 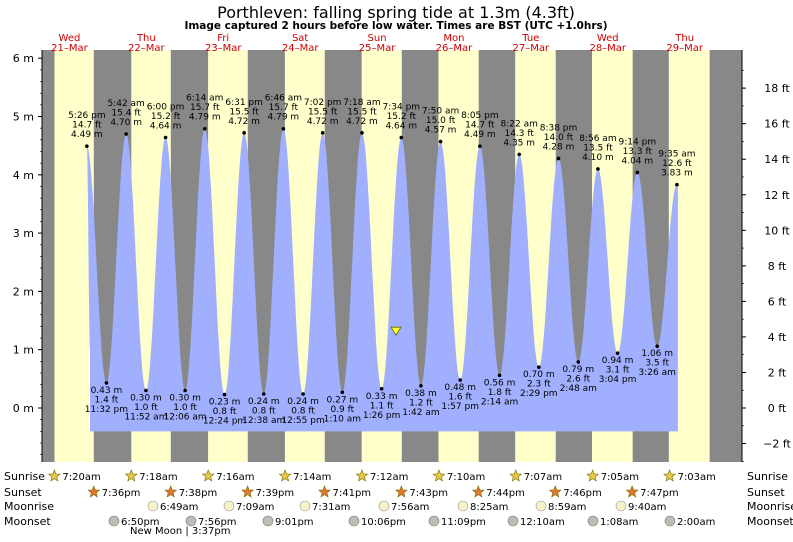 I want to click on right-tick-label: 4 ft, so click(x=777, y=337).